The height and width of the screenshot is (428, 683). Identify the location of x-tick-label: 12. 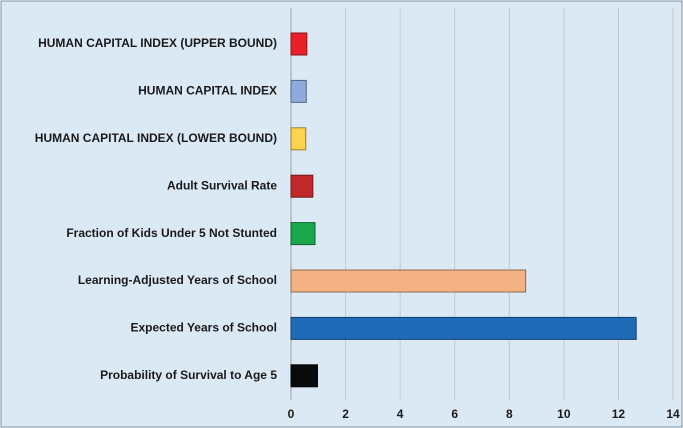
(619, 414).